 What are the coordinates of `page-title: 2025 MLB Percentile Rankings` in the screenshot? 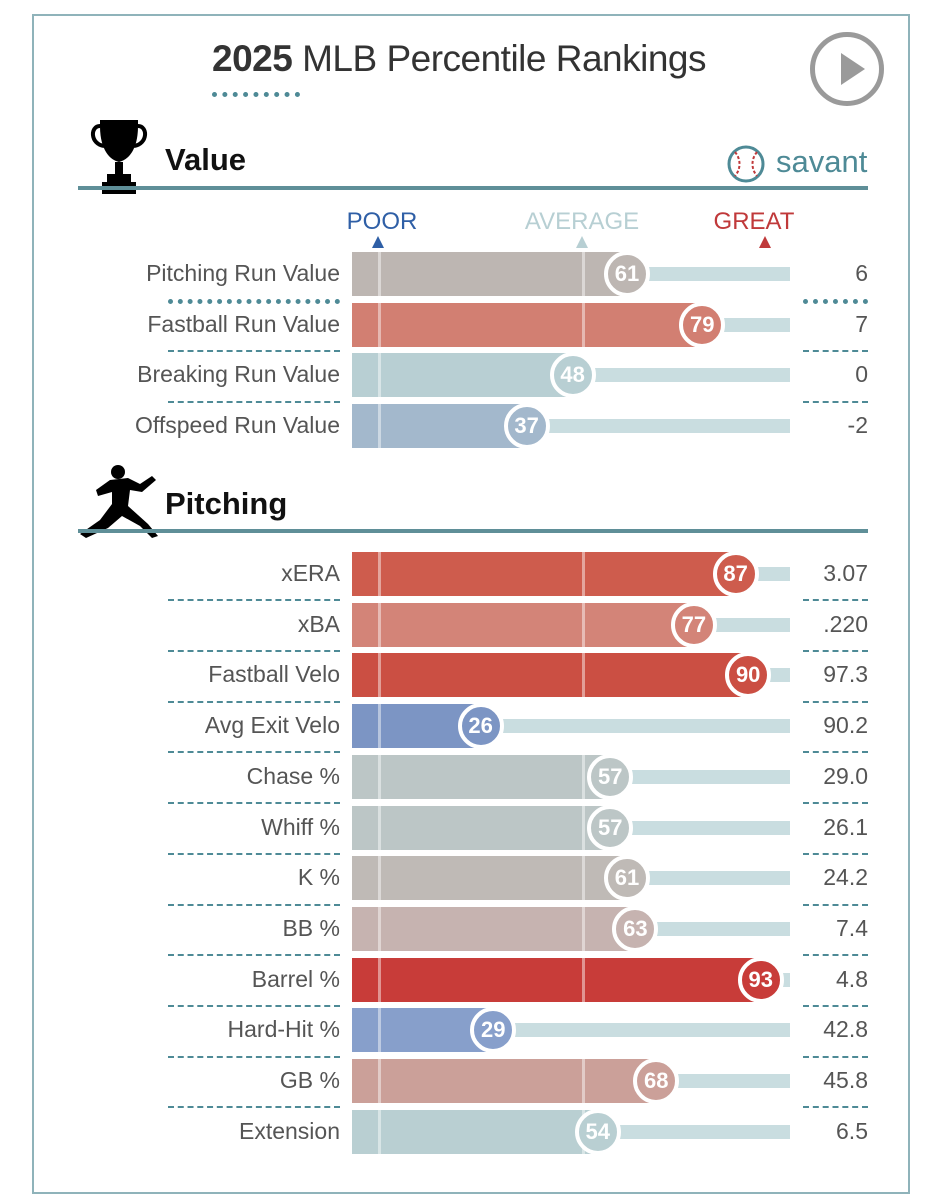 It's located at (459, 58).